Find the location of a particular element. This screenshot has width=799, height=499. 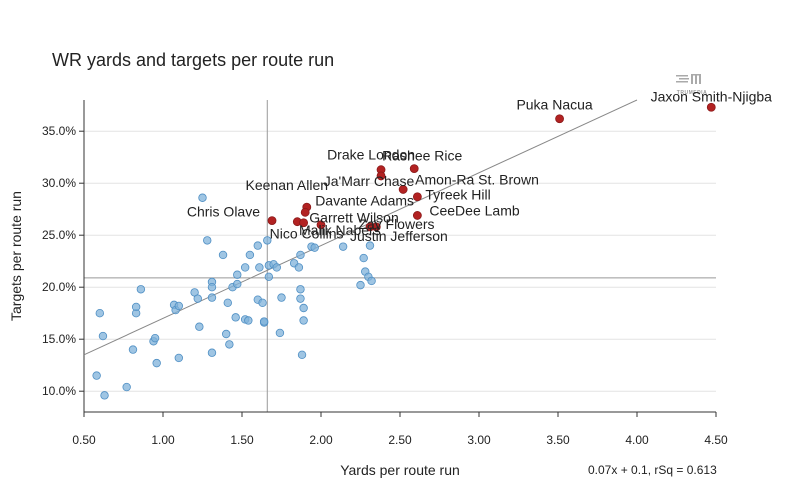

x-tick-label: 0.50 is located at coordinates (84, 440).